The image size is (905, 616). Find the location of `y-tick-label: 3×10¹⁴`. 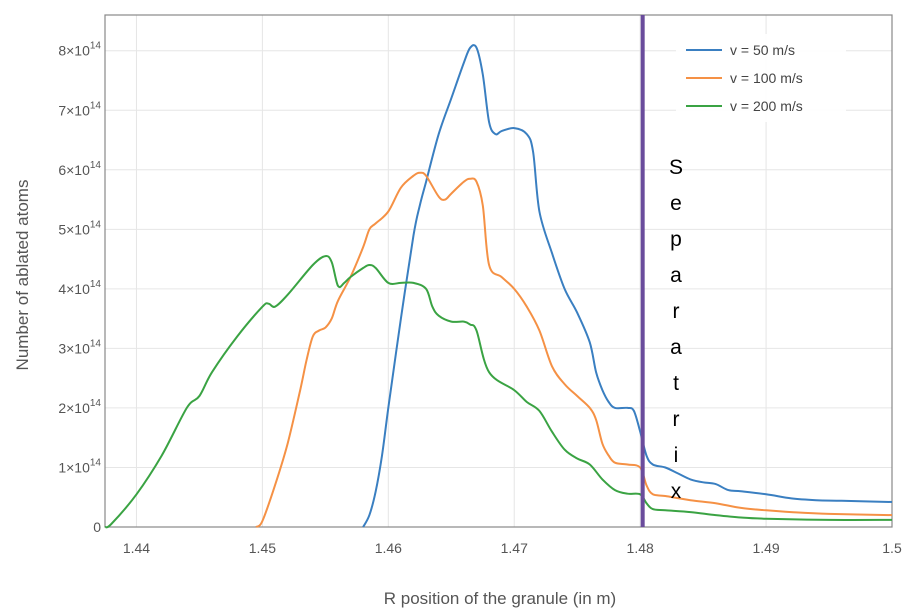

y-tick-label: 3×10¹⁴ is located at coordinates (79, 347).